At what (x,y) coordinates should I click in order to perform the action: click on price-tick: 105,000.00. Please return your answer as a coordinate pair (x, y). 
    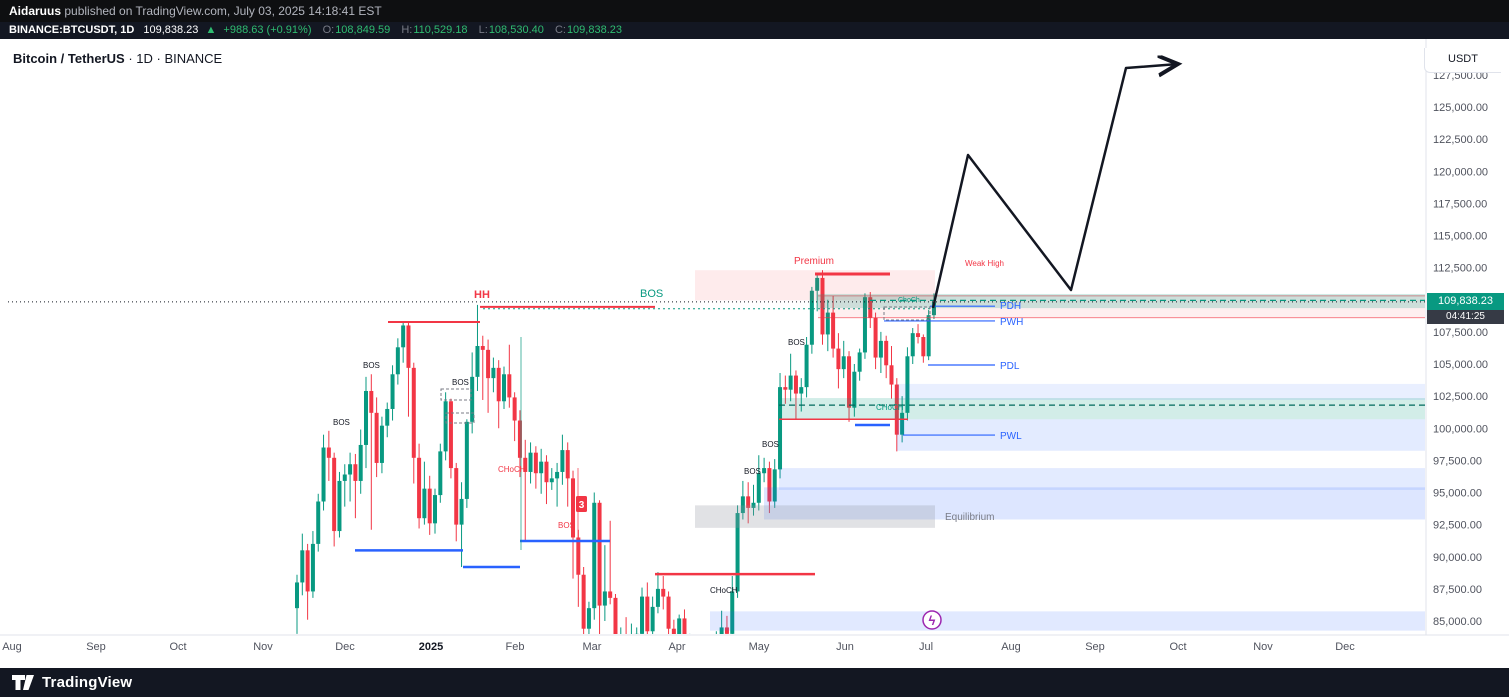
    Looking at the image, I should click on (1460, 365).